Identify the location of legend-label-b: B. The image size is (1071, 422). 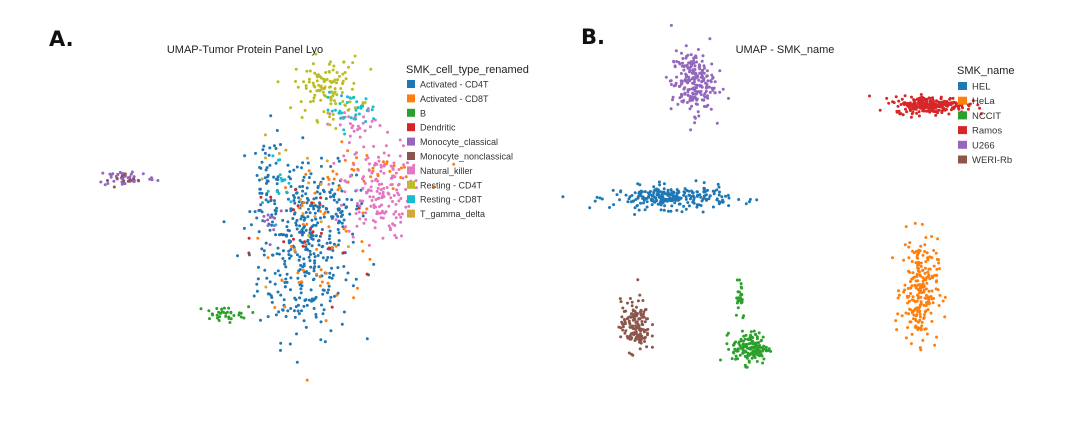
(423, 113).